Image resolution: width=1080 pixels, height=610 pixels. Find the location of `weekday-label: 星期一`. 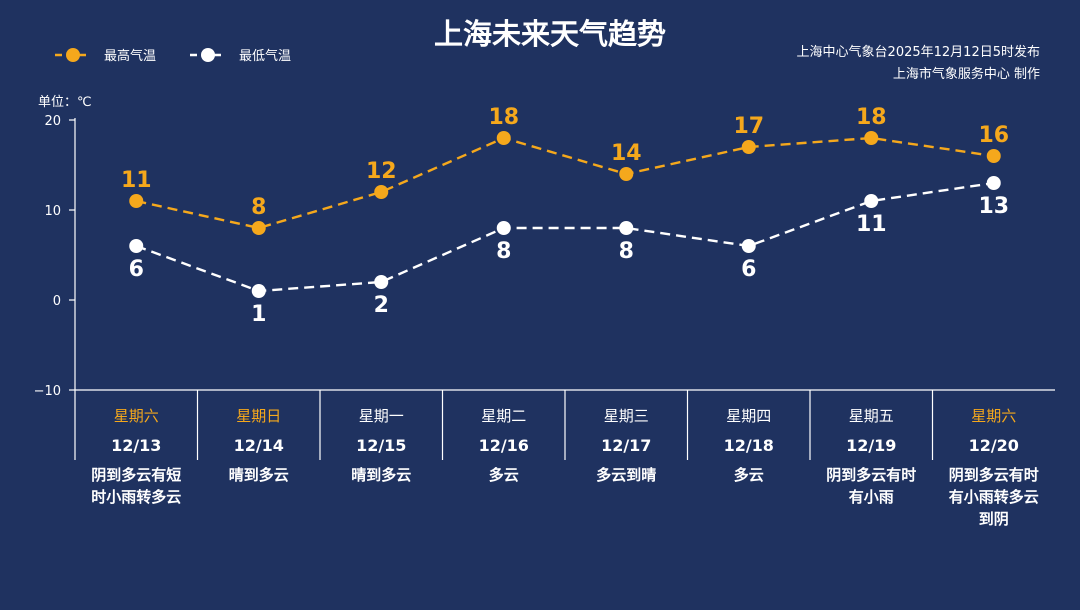

weekday-label: 星期一 is located at coordinates (381, 416).